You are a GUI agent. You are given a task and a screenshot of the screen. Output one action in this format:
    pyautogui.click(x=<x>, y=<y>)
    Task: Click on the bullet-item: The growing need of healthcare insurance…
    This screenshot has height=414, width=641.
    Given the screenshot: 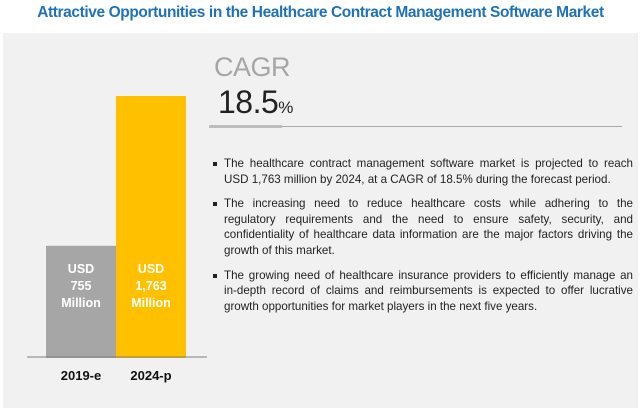 What is the action you would take?
    pyautogui.click(x=423, y=291)
    